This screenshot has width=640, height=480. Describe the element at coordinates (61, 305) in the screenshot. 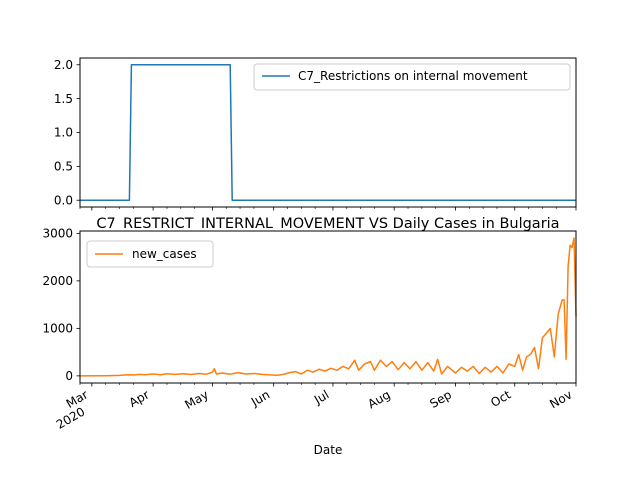

I see `bottom-y-ticks: 0 1000 2000 3000` at that location.